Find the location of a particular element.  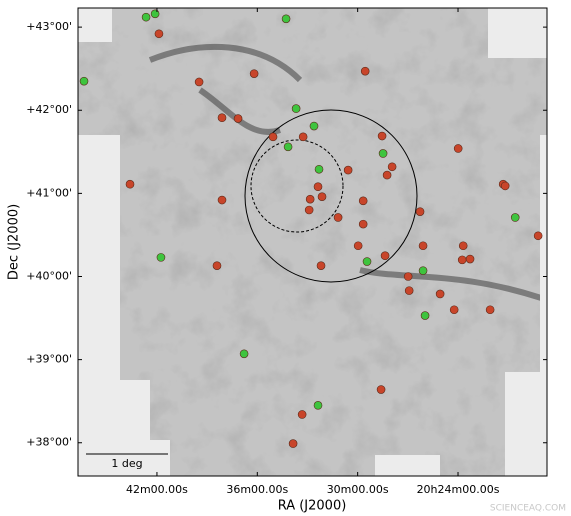

y-tick-label: +41°00' is located at coordinates (49, 192).